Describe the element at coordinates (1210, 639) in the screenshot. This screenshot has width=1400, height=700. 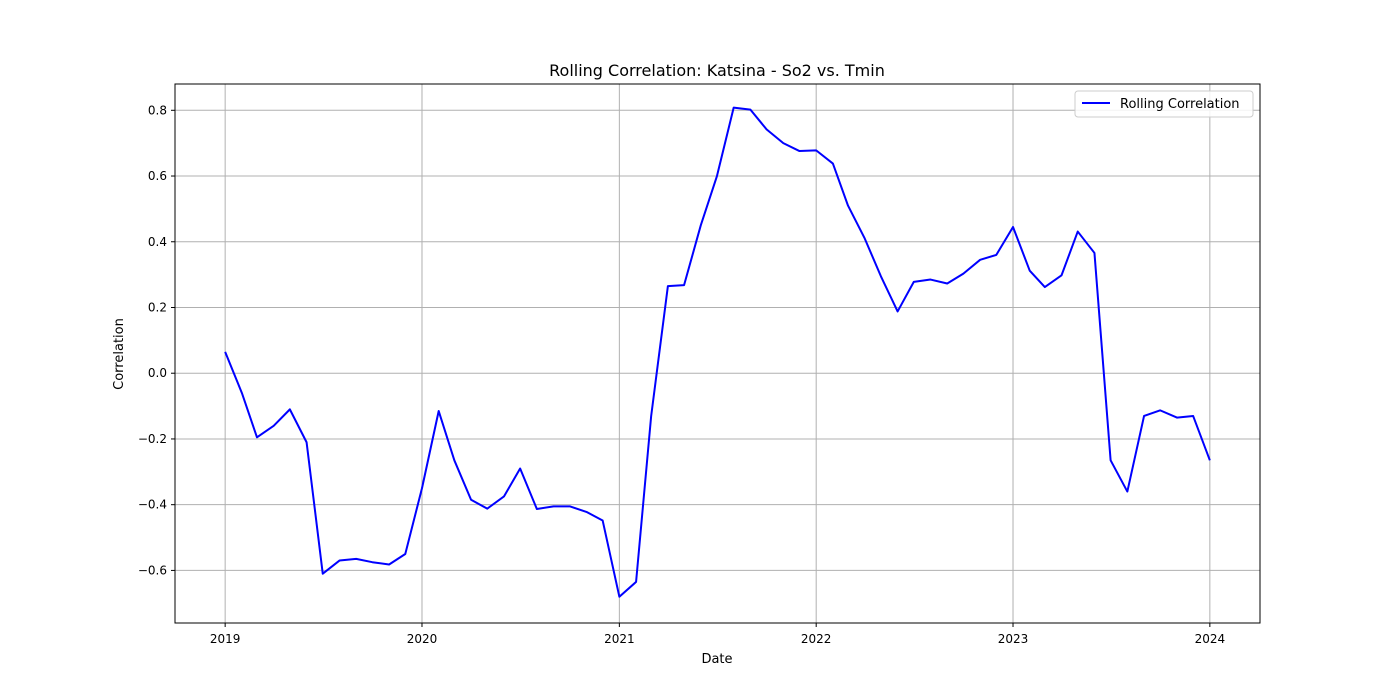
I see `x-tick-label: 2024` at that location.